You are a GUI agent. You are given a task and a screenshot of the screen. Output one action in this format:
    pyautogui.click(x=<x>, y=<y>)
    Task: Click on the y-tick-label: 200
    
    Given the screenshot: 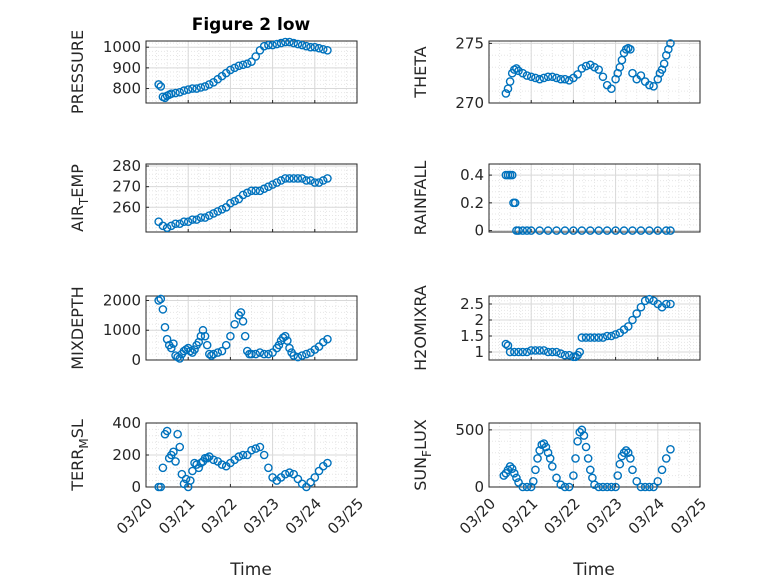 What is the action you would take?
    pyautogui.click(x=126, y=455)
    